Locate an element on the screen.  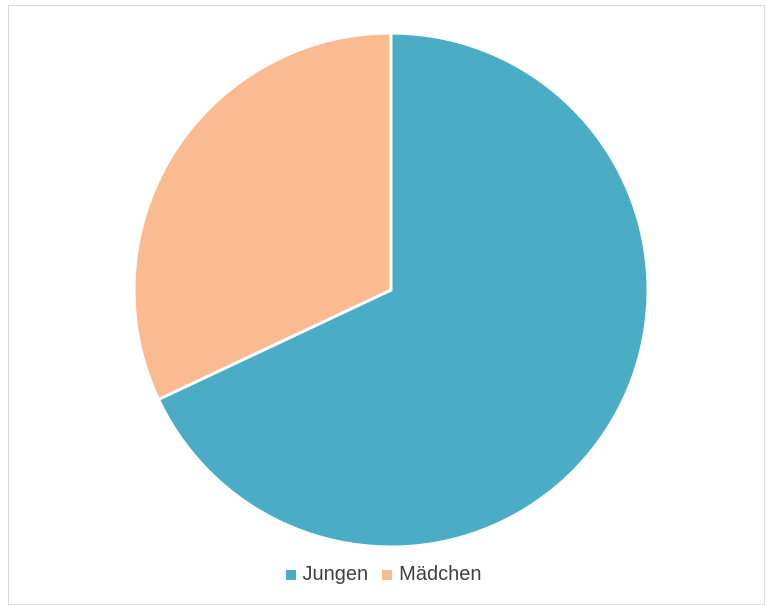
legend-item-maedchen: Mädchen is located at coordinates (431, 574).